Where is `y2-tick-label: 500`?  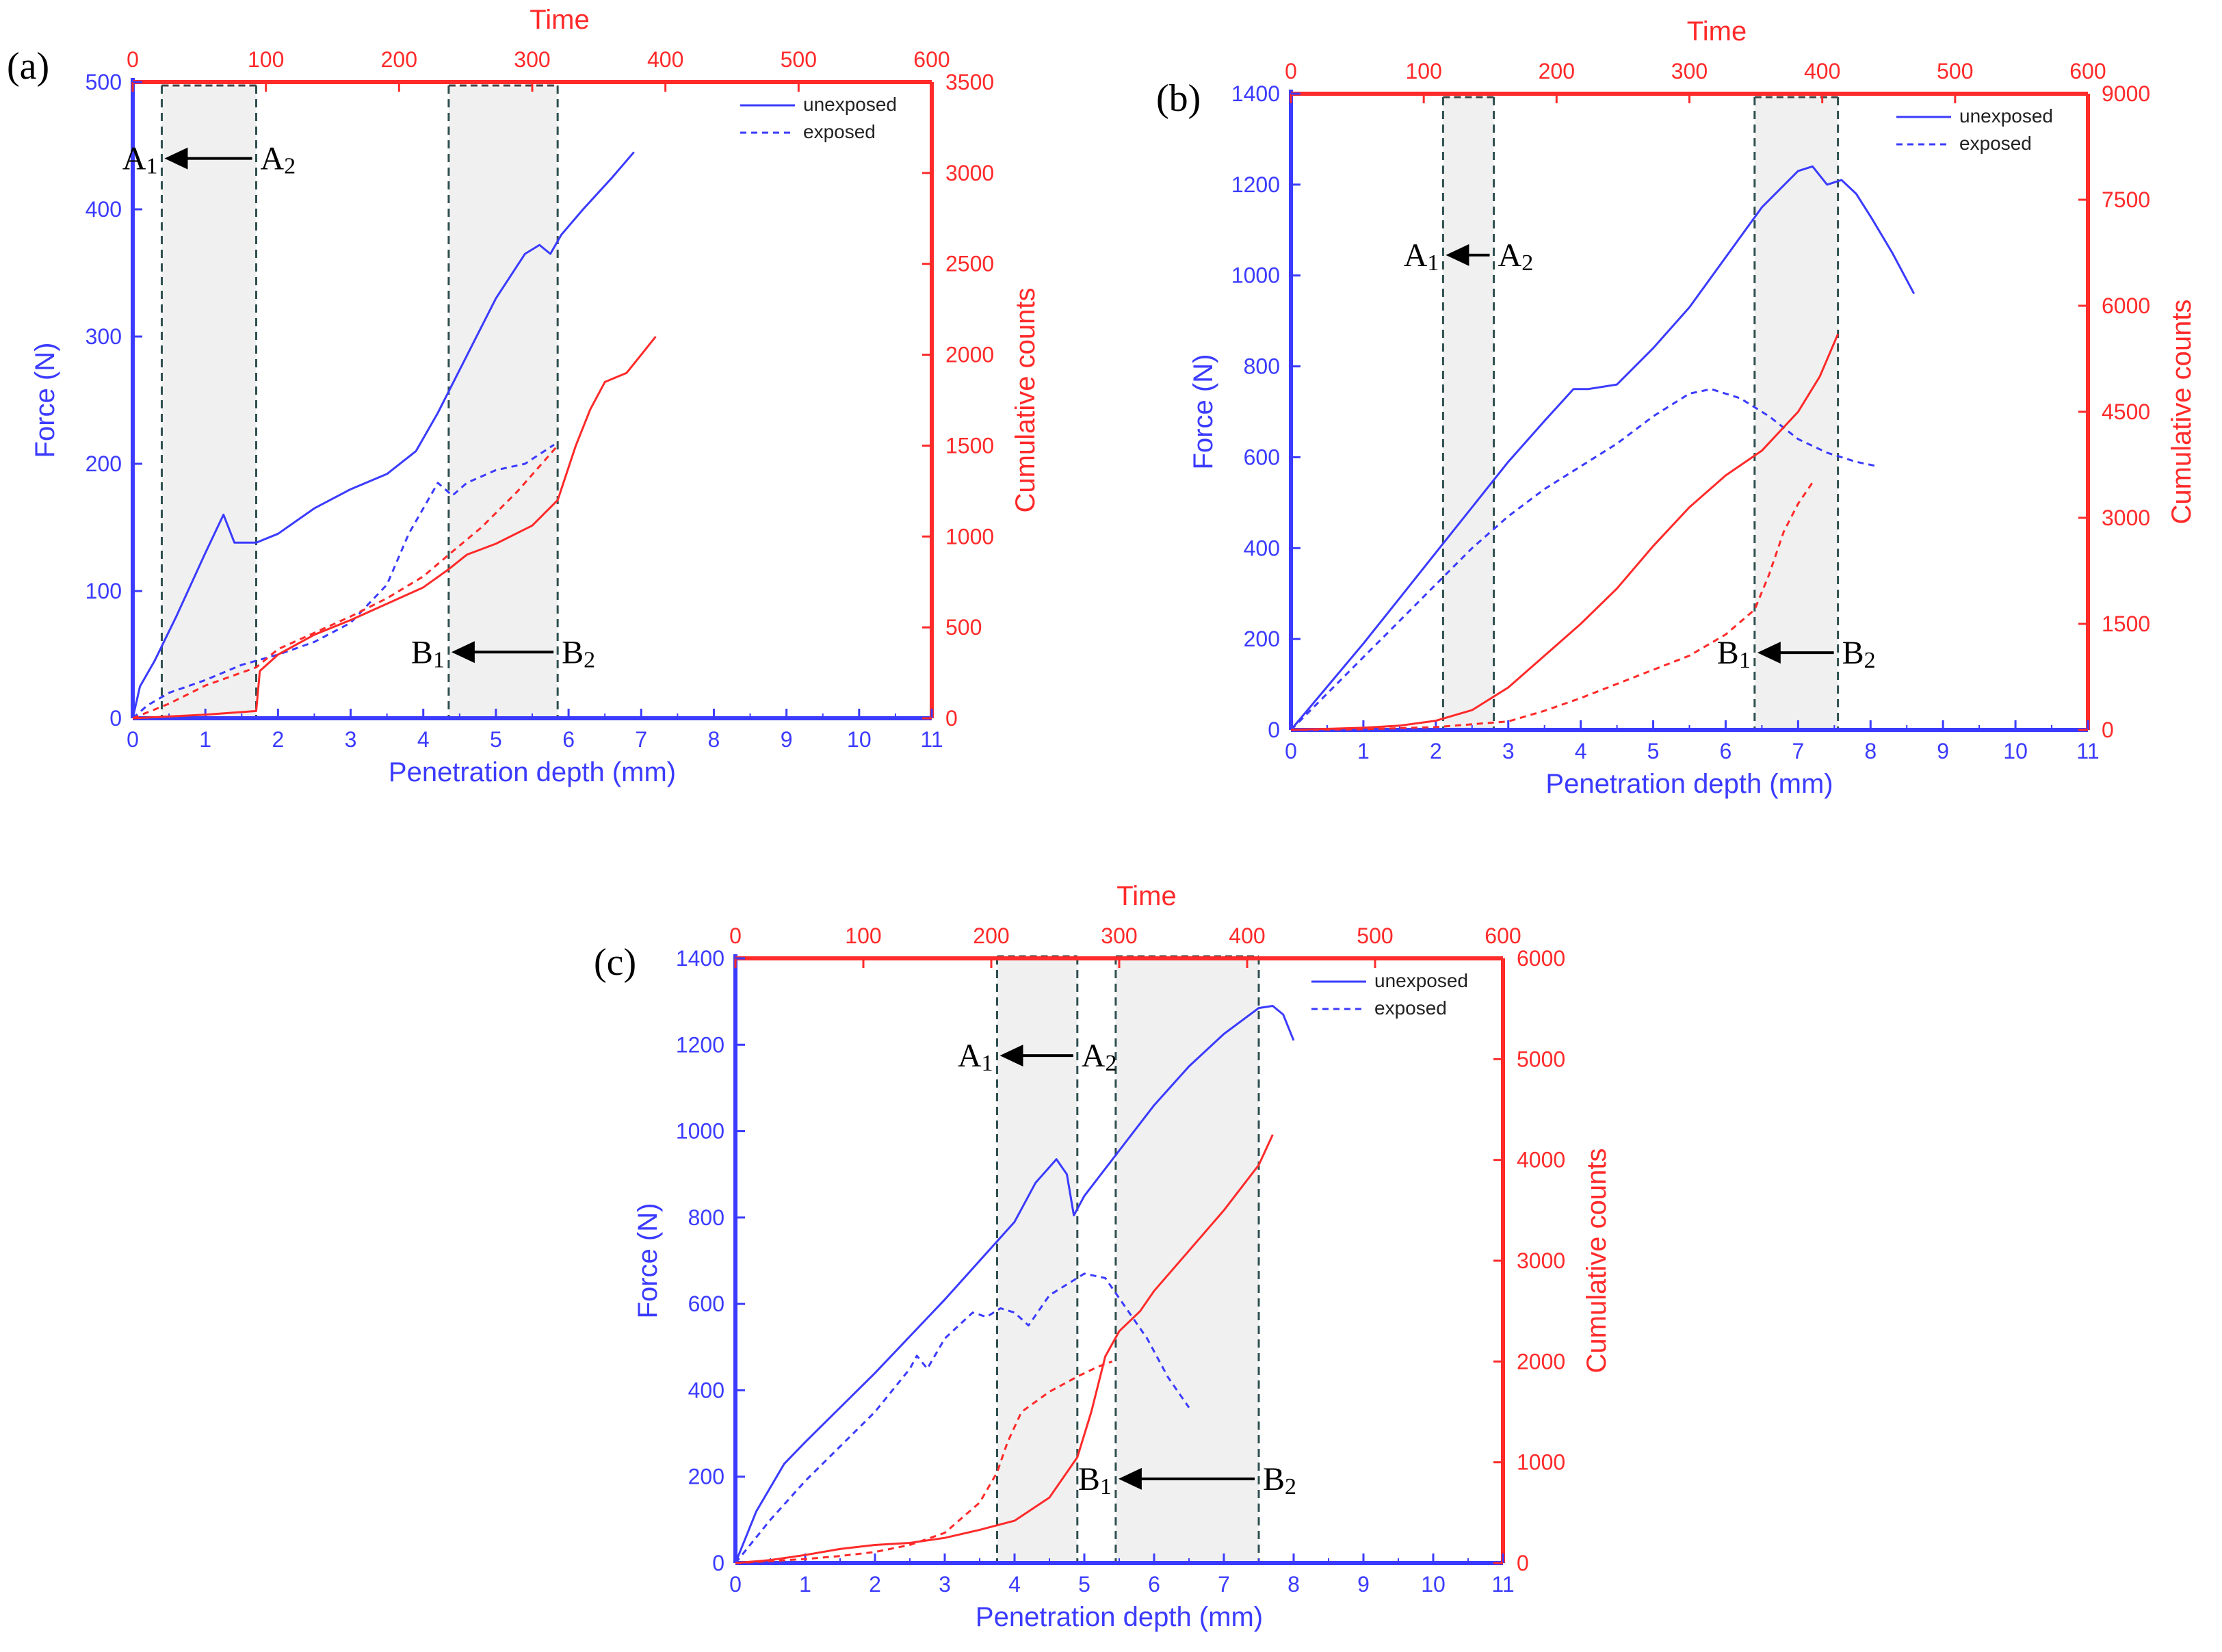 y2-tick-label: 500 is located at coordinates (964, 627).